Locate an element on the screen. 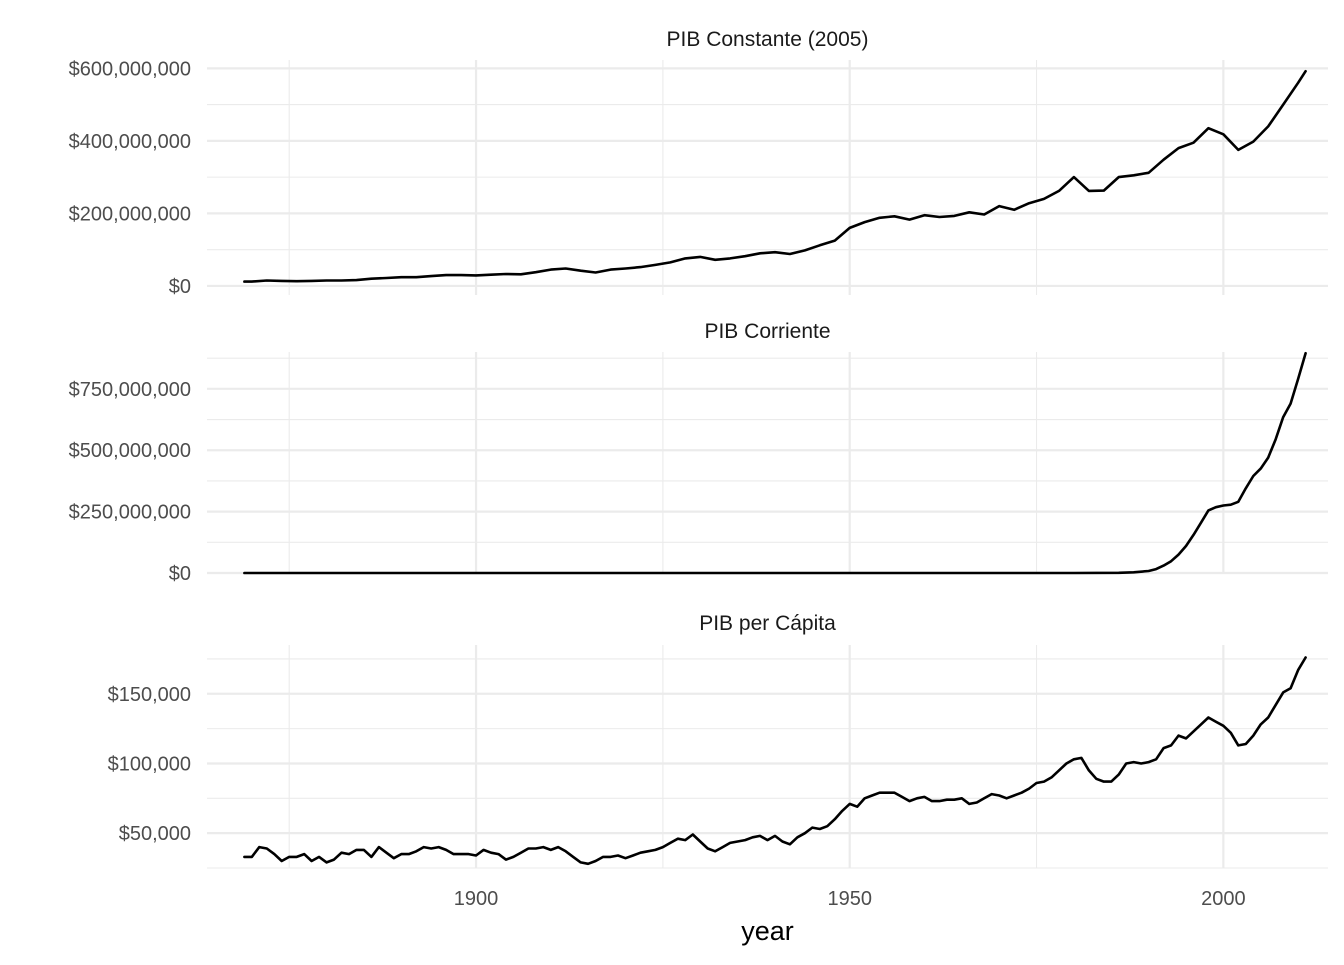  y-tick-label: $400,000,000 is located at coordinates (130, 142).